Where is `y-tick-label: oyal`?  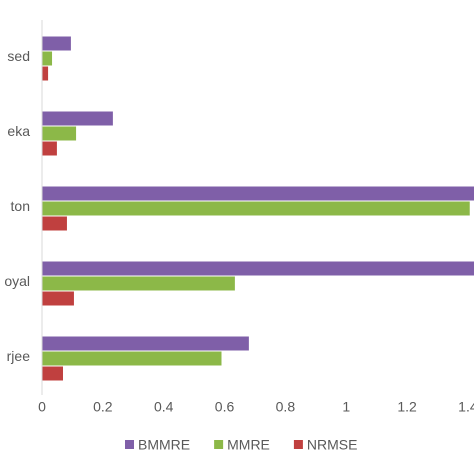
y-tick-label: oyal is located at coordinates (17, 281).